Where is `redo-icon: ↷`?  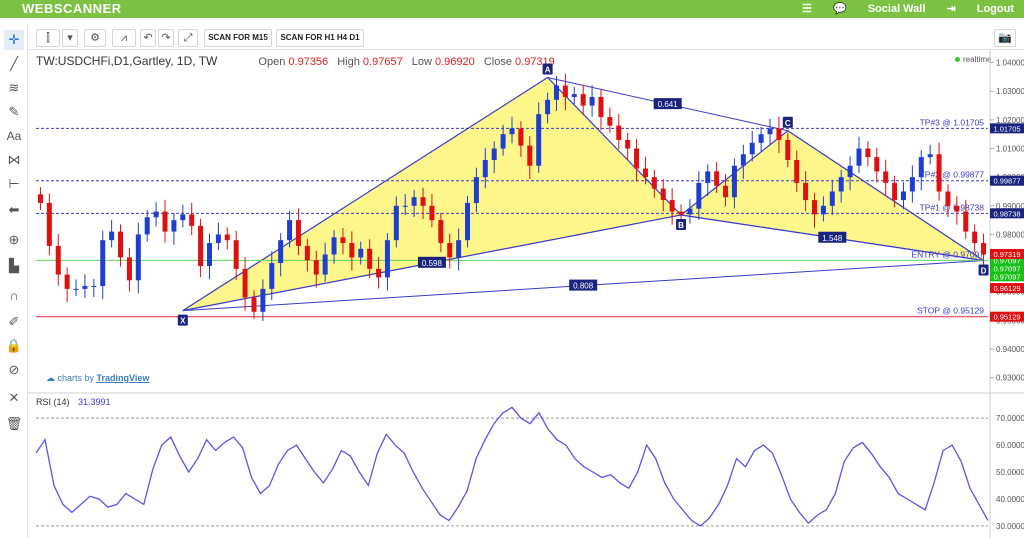
redo-icon: ↷ is located at coordinates (166, 38).